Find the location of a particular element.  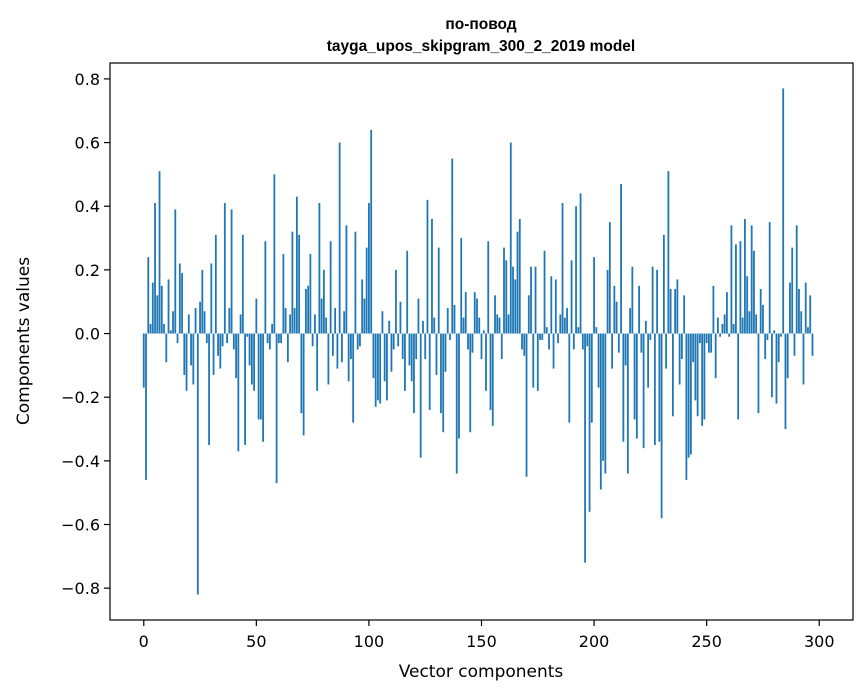

y-tick-label: −0.4 is located at coordinates (80, 461).